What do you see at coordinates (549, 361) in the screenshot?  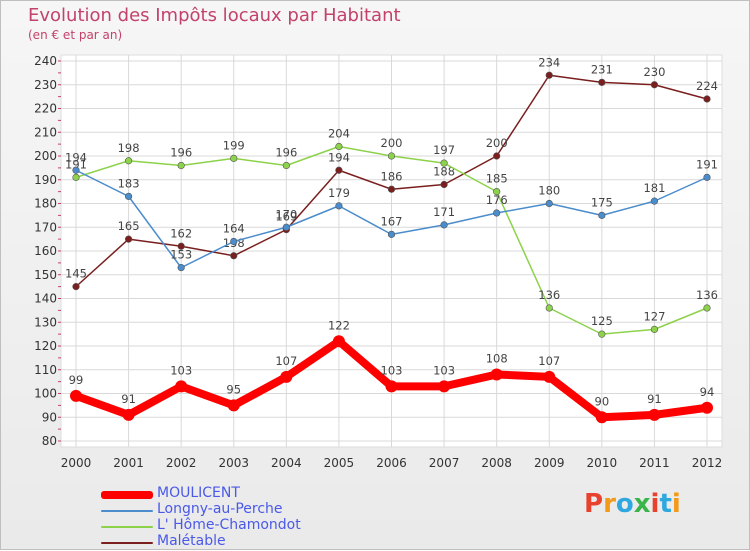 I see `data-label: 107` at bounding box center [549, 361].